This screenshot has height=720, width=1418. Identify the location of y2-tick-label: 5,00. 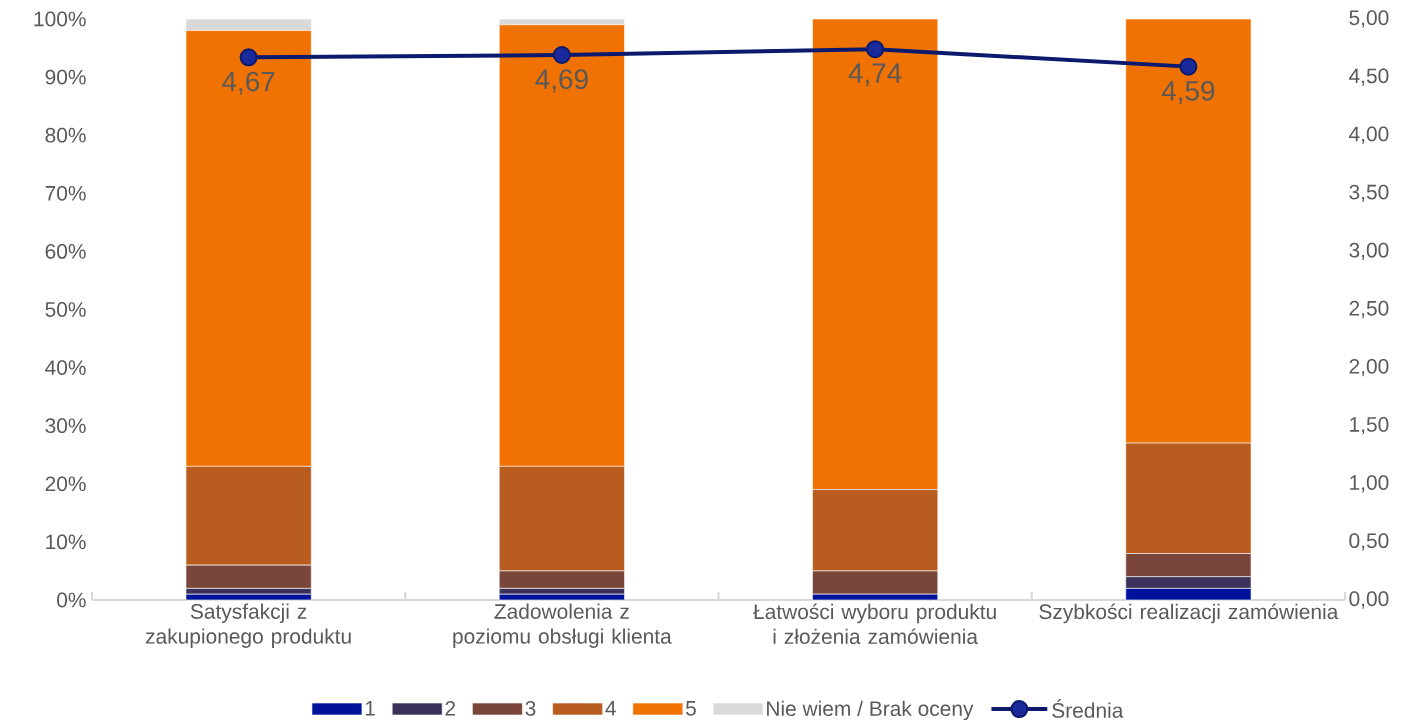
(1369, 19).